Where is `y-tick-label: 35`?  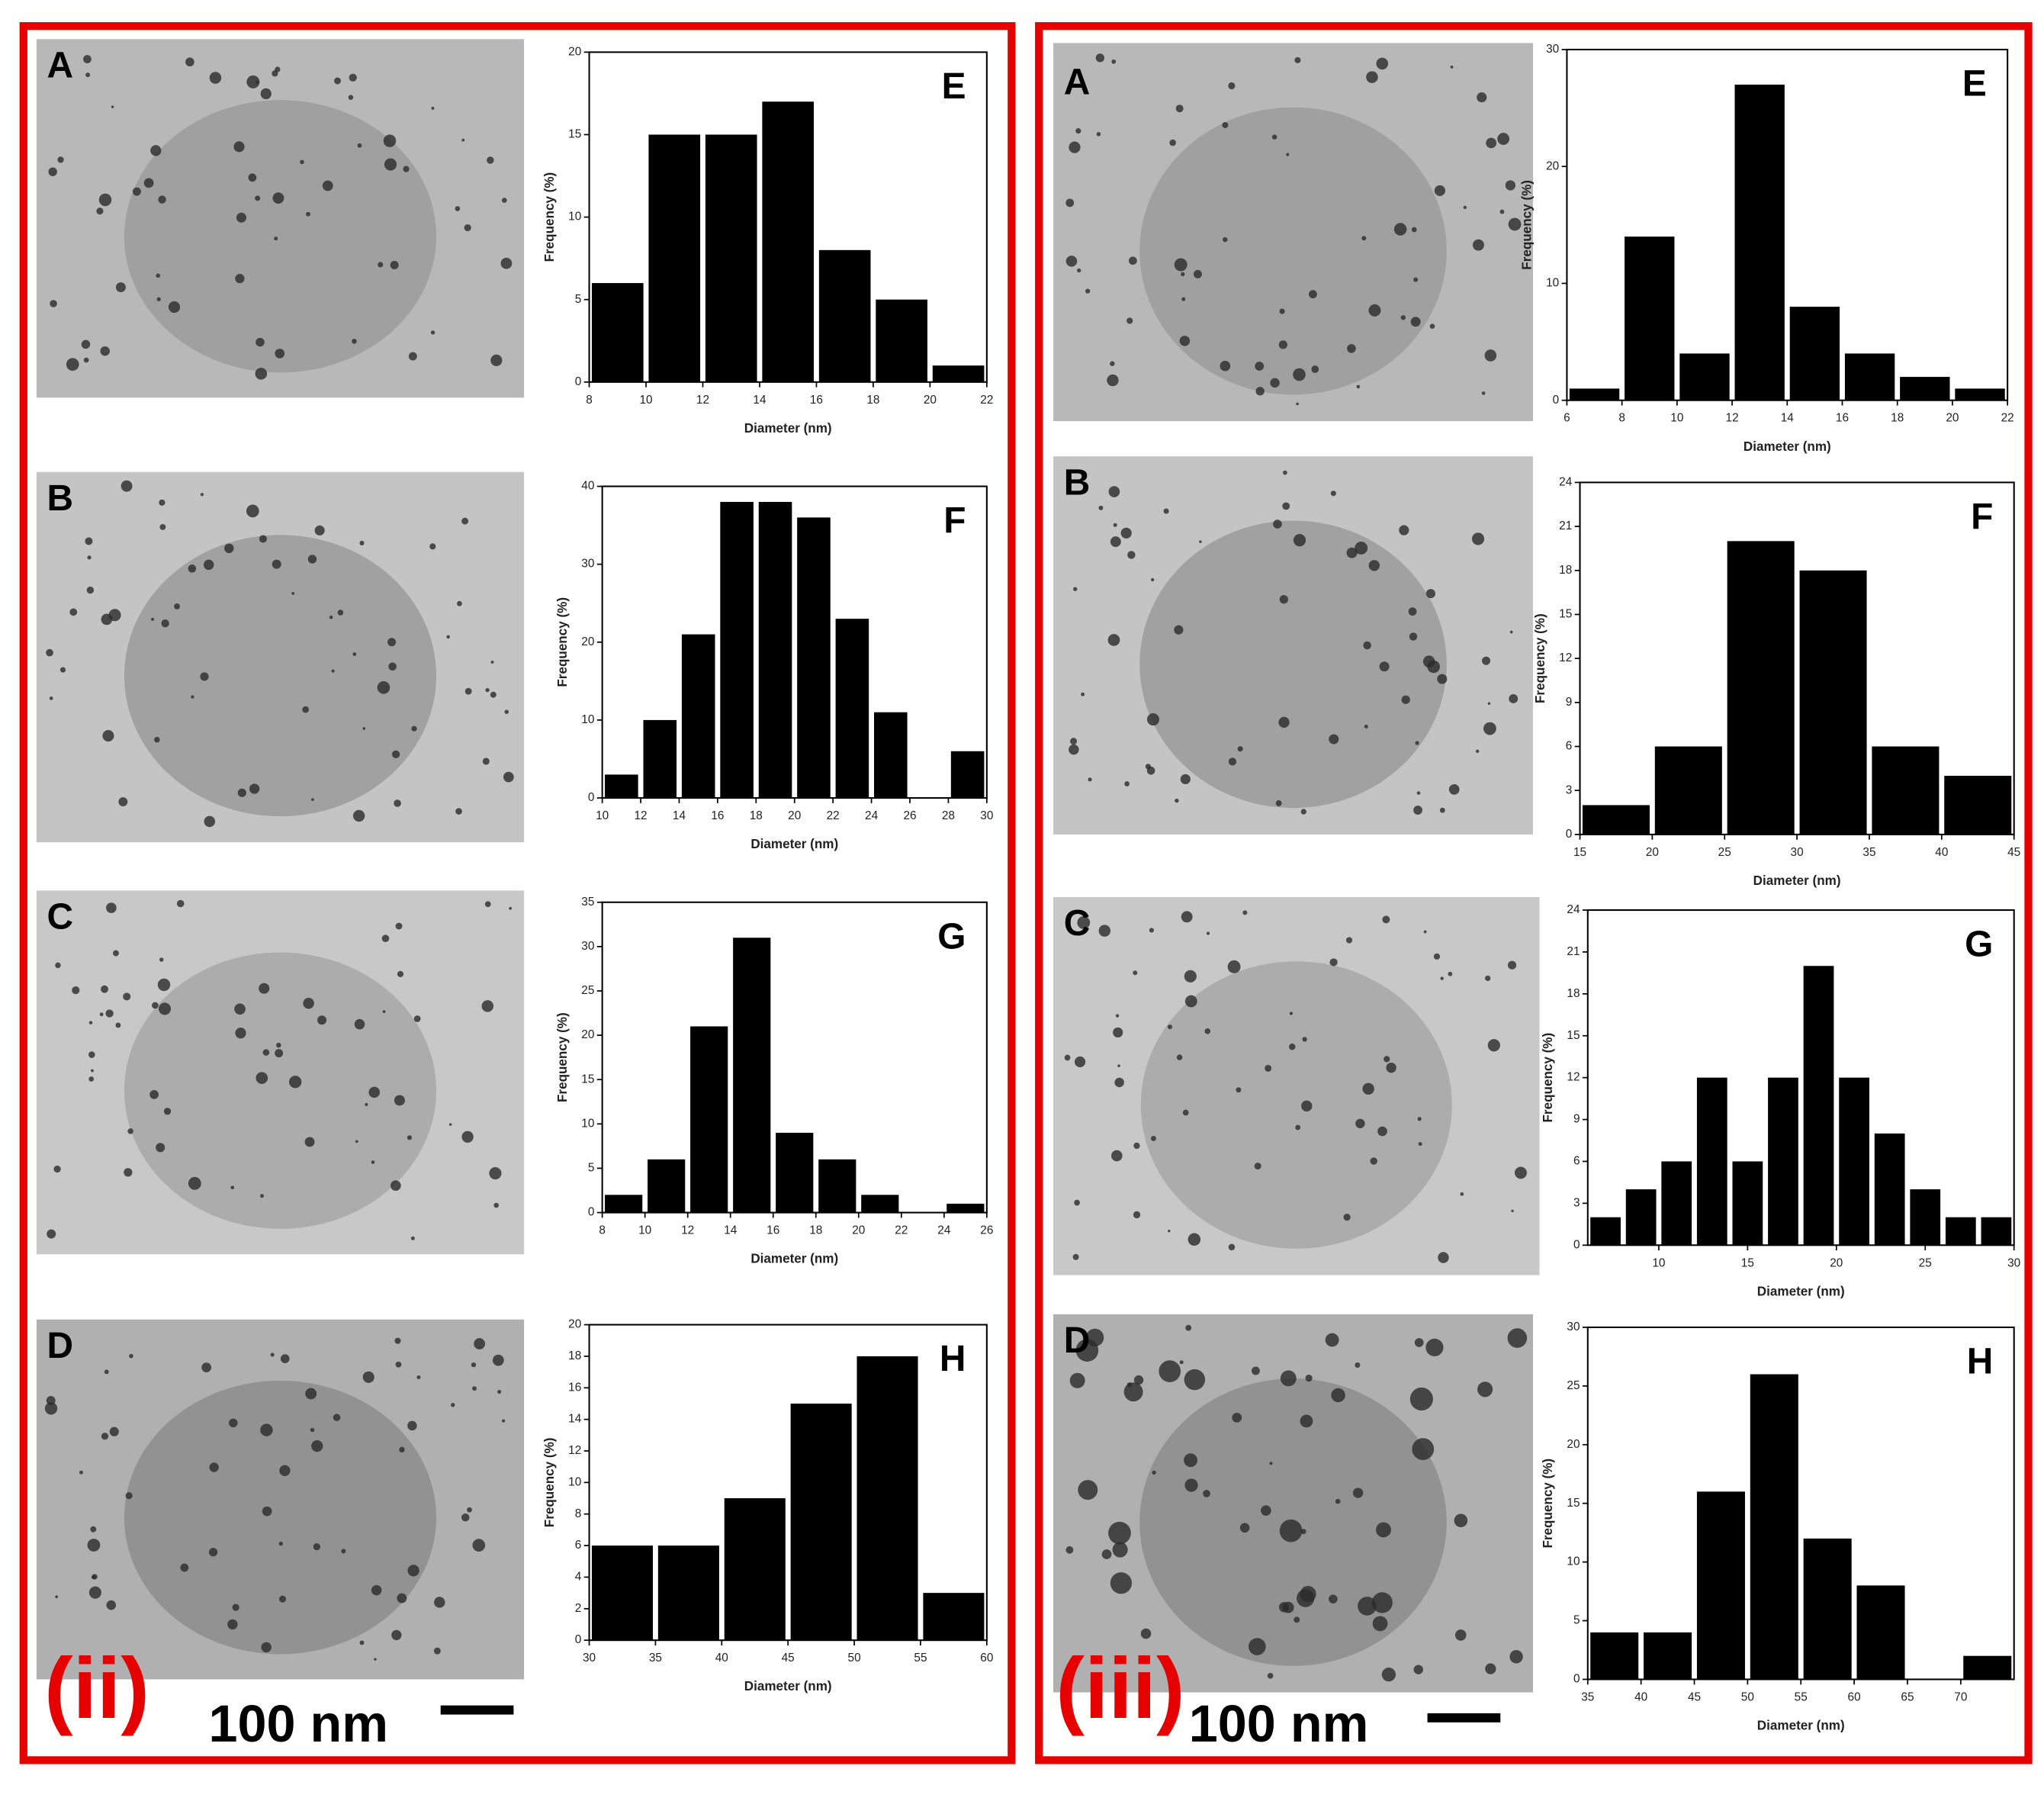
y-tick-label: 35 is located at coordinates (587, 902).